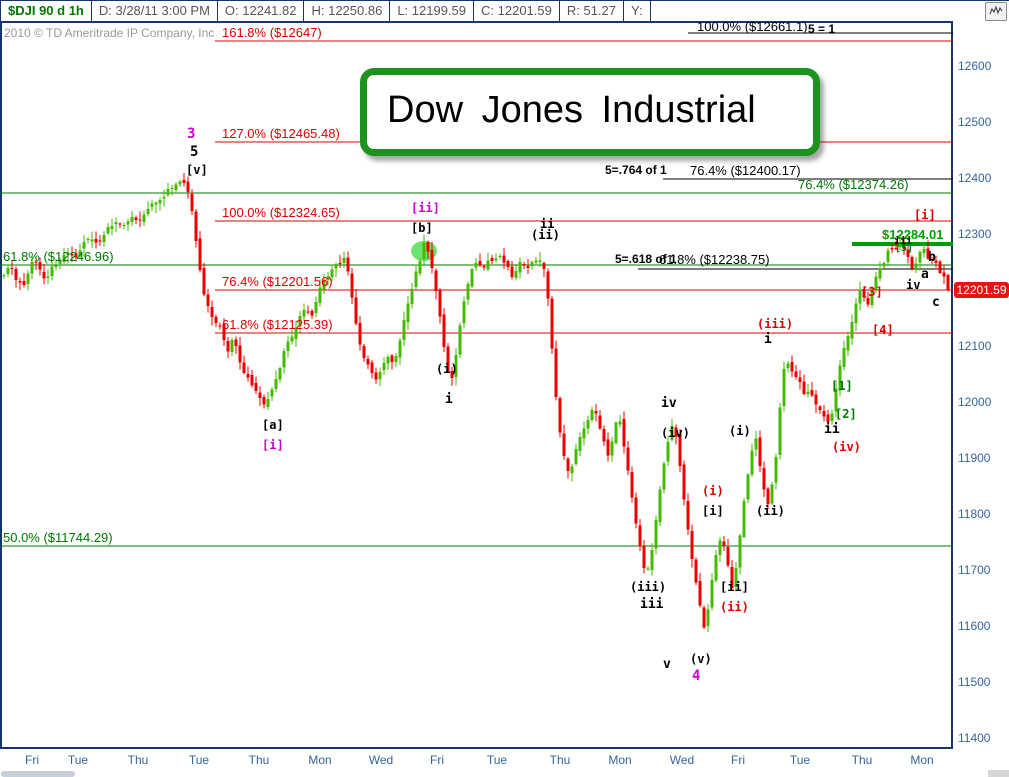 The height and width of the screenshot is (777, 1009). Describe the element at coordinates (277, 281) in the screenshot. I see `fib-level-label: 76.4% ($12201.56)` at that location.